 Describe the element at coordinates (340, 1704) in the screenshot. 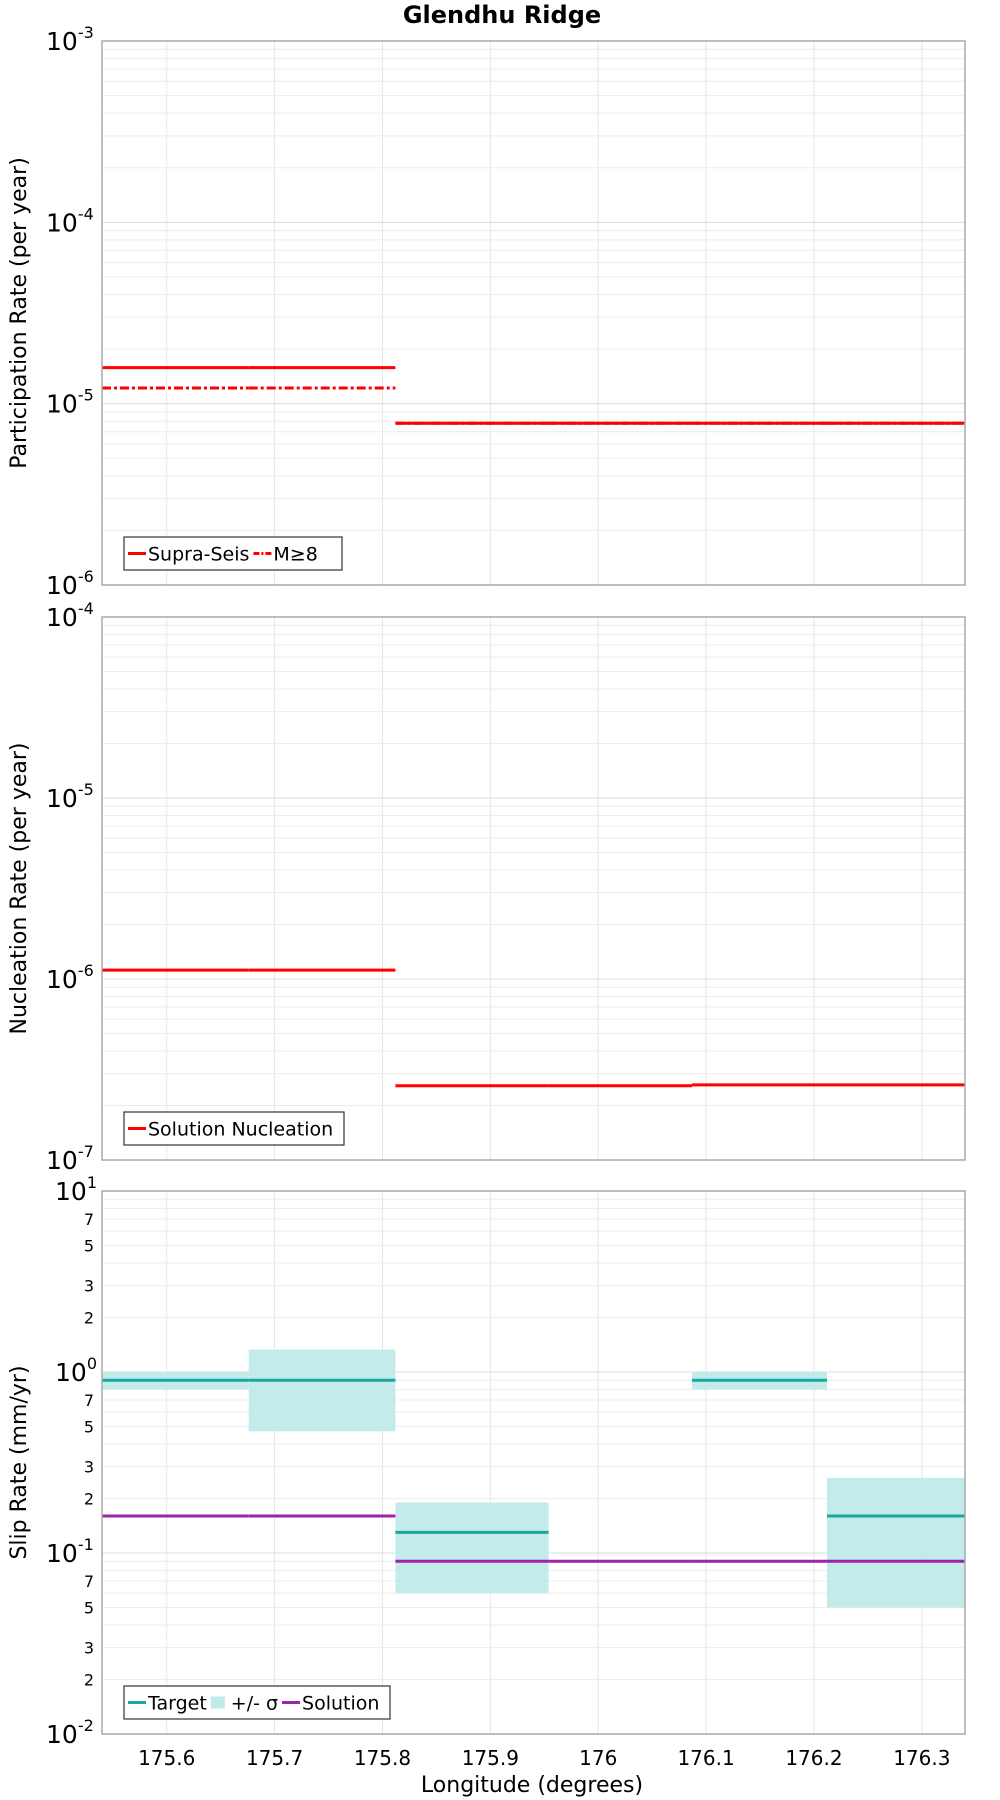

I see `legend-label: Solution` at that location.